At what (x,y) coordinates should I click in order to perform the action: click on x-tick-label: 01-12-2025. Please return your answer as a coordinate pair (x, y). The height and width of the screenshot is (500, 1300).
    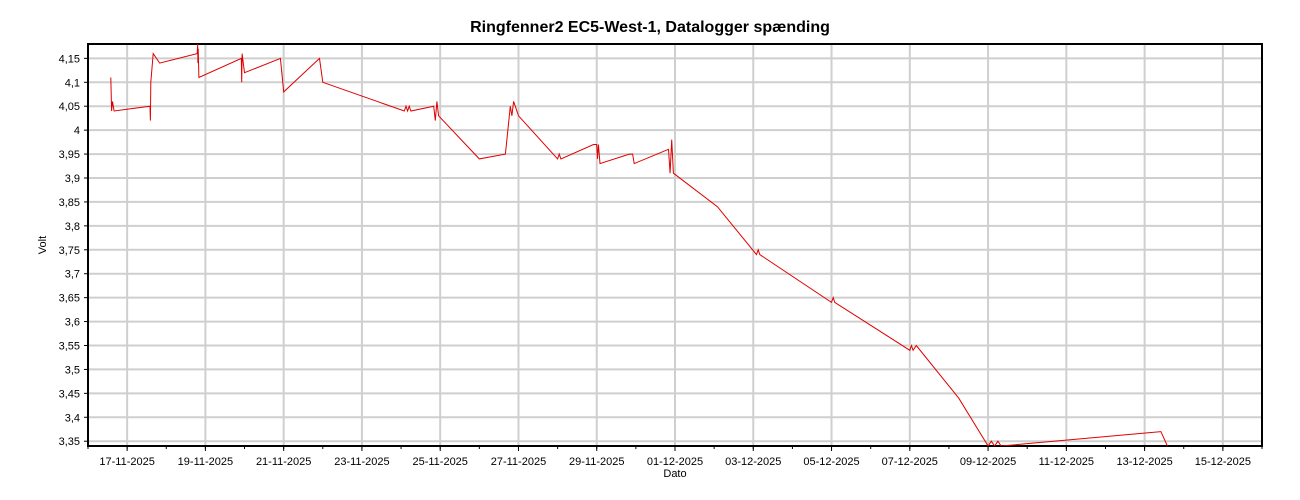
    Looking at the image, I should click on (675, 462).